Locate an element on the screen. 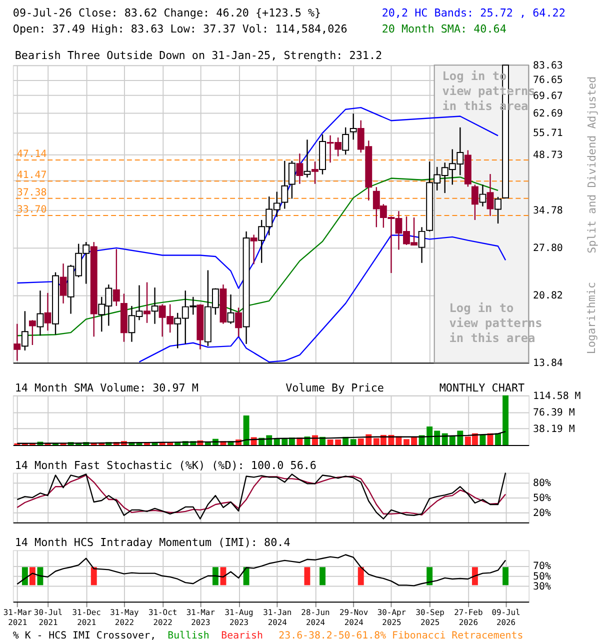  text: 14 Month HCS Intraday Momentum (IMI): 80.4 is located at coordinates (152, 543).